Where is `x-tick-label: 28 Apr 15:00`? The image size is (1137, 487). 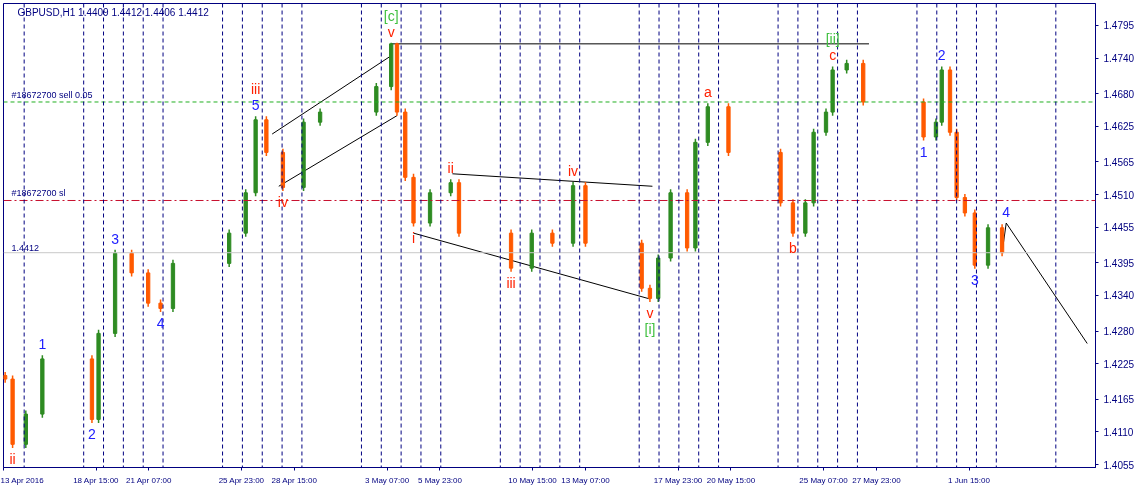 x-tick-label: 28 Apr 15:00 is located at coordinates (294, 480).